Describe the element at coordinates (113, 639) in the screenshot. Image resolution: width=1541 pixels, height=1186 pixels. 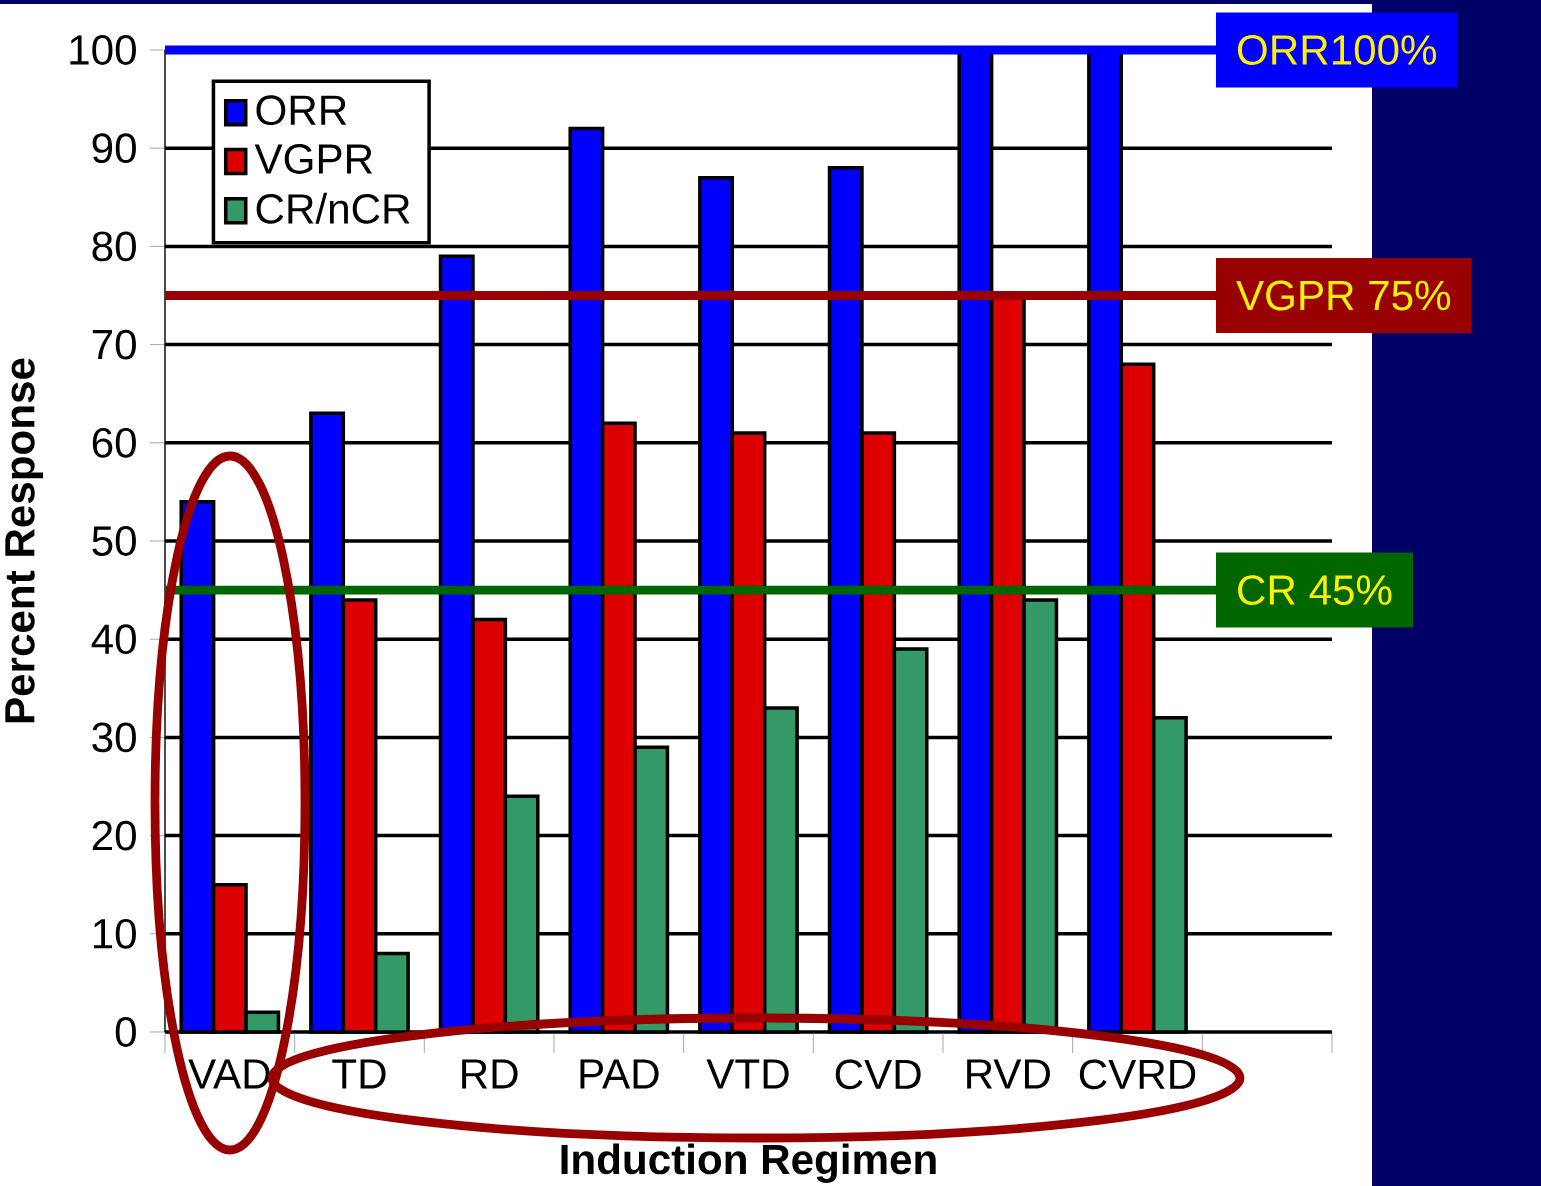
I see `y-tick-label: 40` at that location.